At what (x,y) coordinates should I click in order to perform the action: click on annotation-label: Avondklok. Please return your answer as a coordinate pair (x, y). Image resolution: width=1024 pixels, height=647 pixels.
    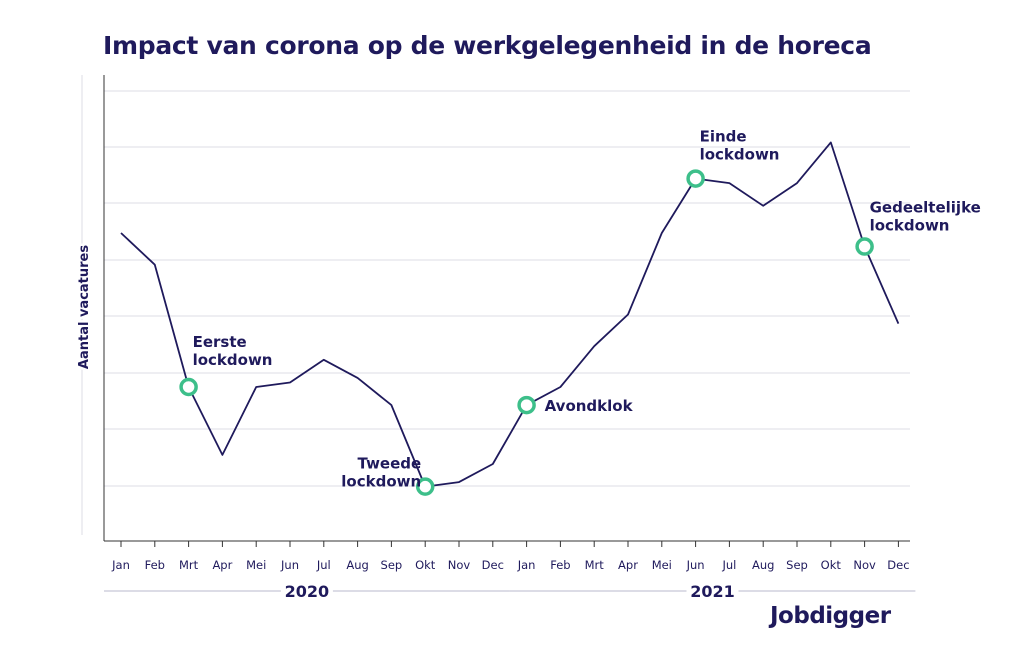
    Looking at the image, I should click on (589, 406).